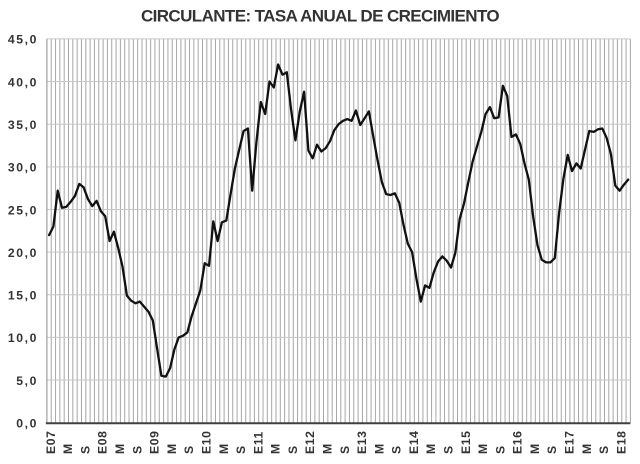 The height and width of the screenshot is (464, 640). What do you see at coordinates (27, 424) in the screenshot?
I see `svg-text: 0,0` at bounding box center [27, 424].